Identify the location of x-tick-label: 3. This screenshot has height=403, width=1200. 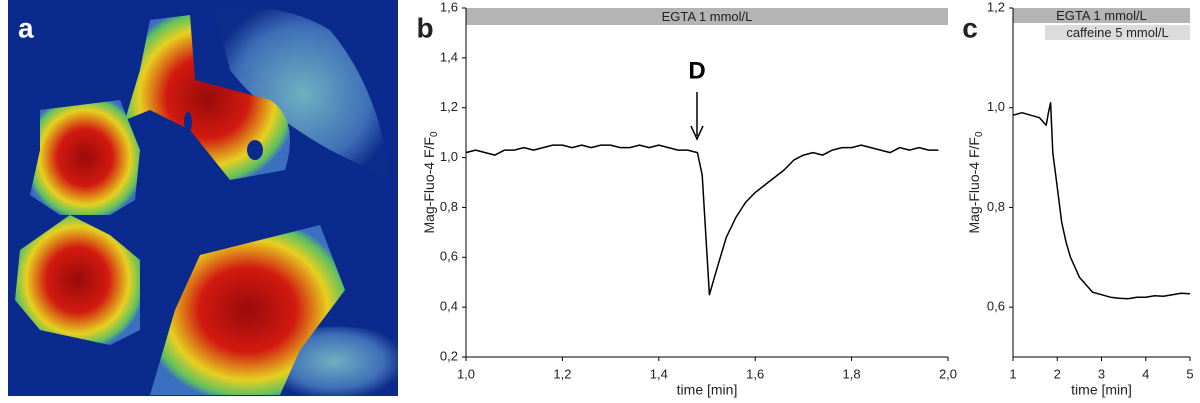
(1101, 373).